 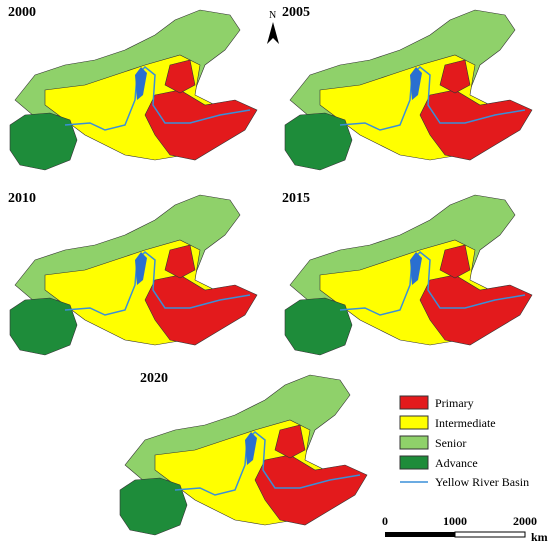 I want to click on scale-tick: 0, so click(x=385, y=521).